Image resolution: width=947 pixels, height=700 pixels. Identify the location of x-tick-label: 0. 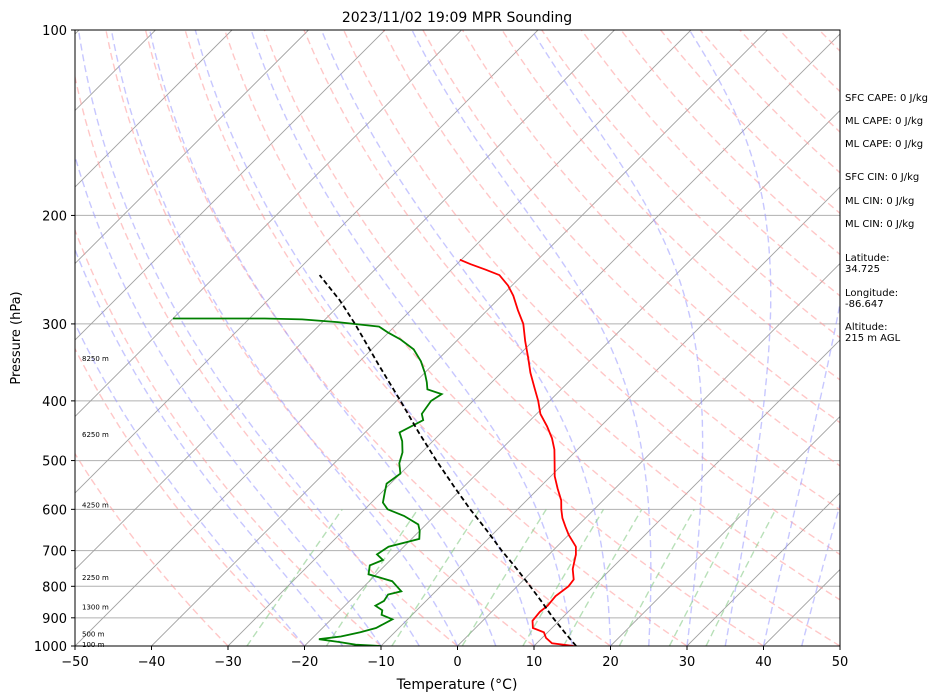
(457, 662).